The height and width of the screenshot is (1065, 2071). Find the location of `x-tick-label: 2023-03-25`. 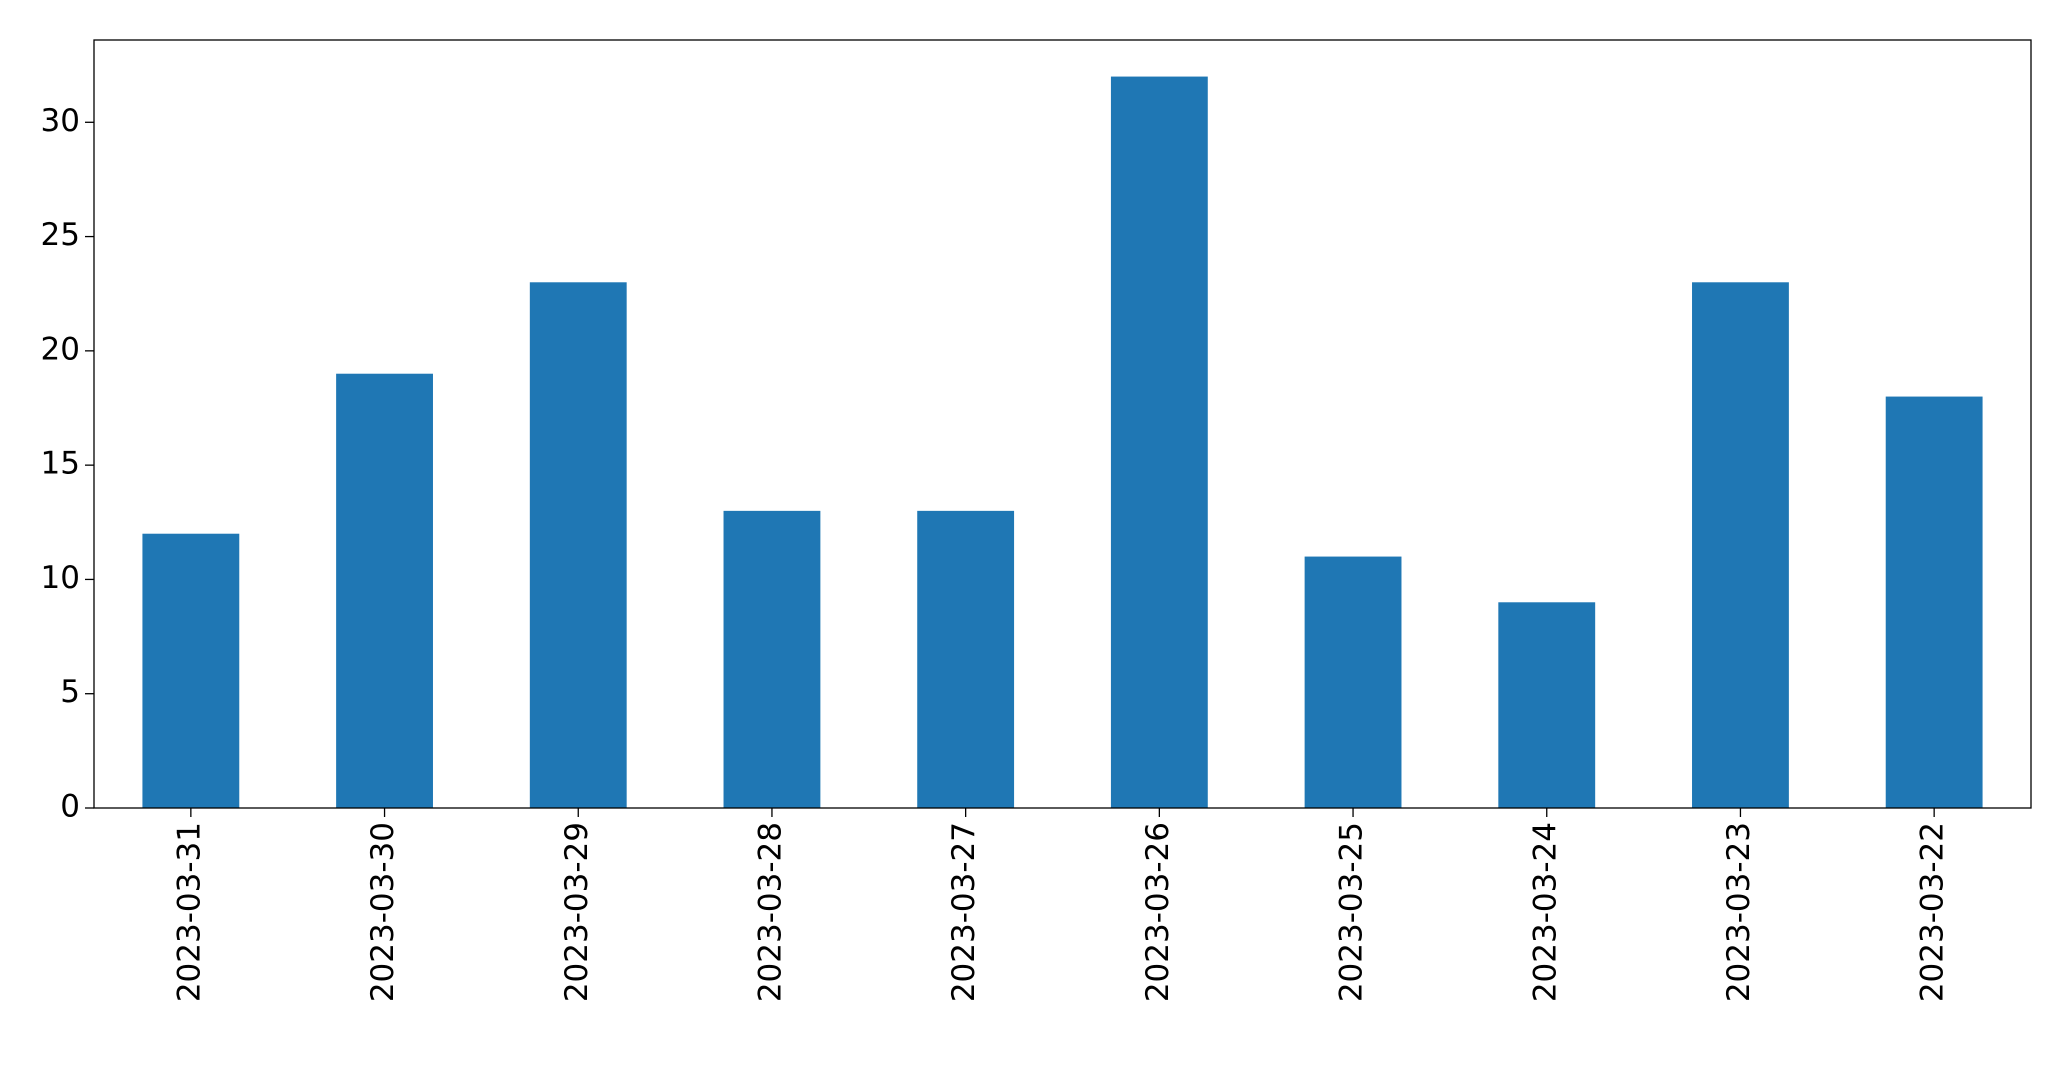

x-tick-label: 2023-03-25 is located at coordinates (1352, 912).